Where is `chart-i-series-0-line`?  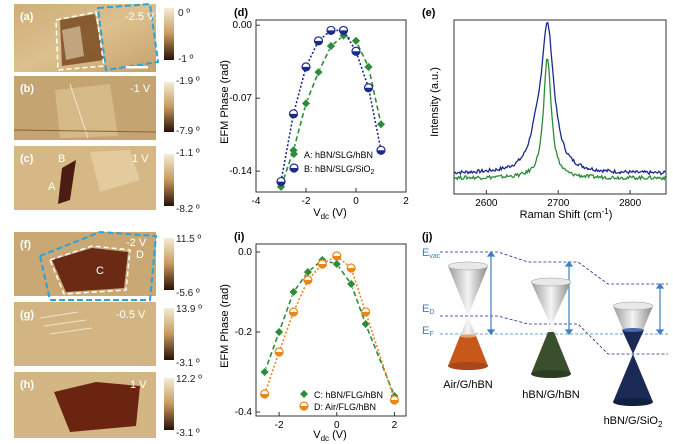 chart-i-series-0-line is located at coordinates (329, 328).